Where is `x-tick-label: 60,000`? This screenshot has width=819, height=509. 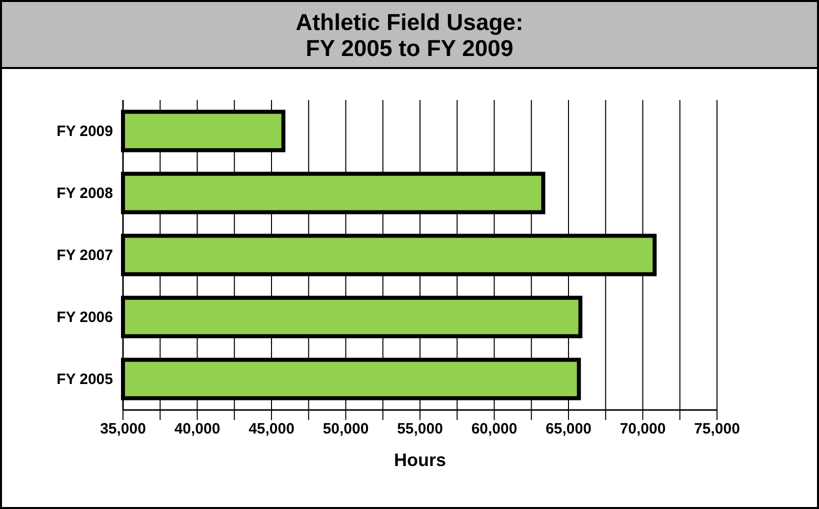 x-tick-label: 60,000 is located at coordinates (494, 429).